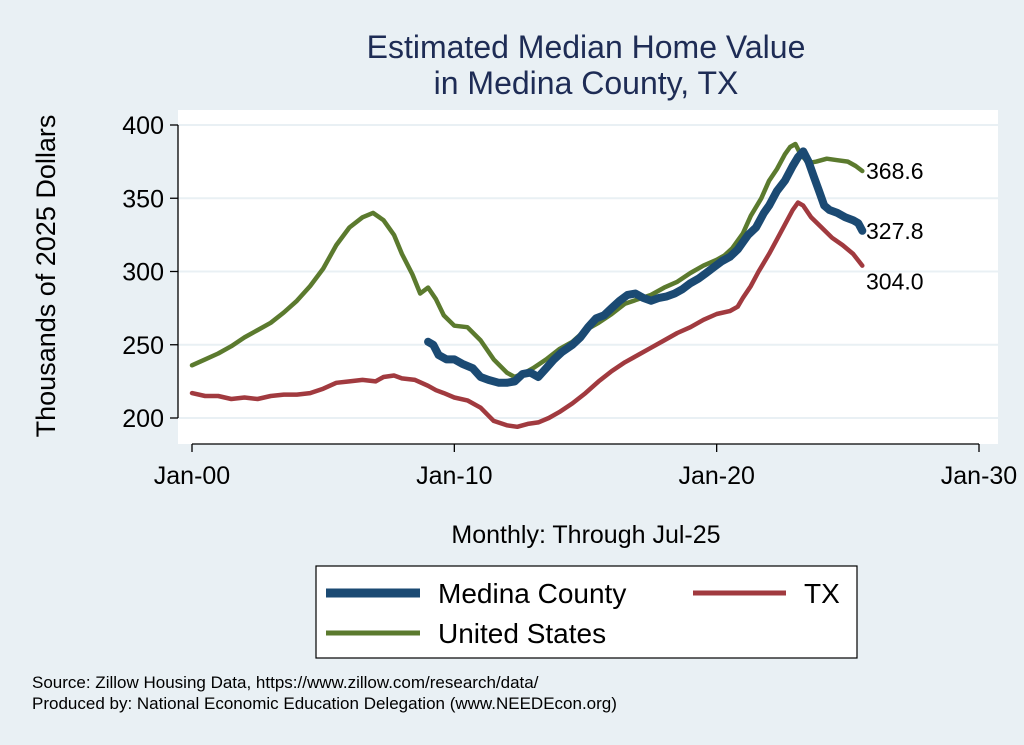 This screenshot has width=1024, height=745. I want to click on y-tick-label-250: 250, so click(143, 346).